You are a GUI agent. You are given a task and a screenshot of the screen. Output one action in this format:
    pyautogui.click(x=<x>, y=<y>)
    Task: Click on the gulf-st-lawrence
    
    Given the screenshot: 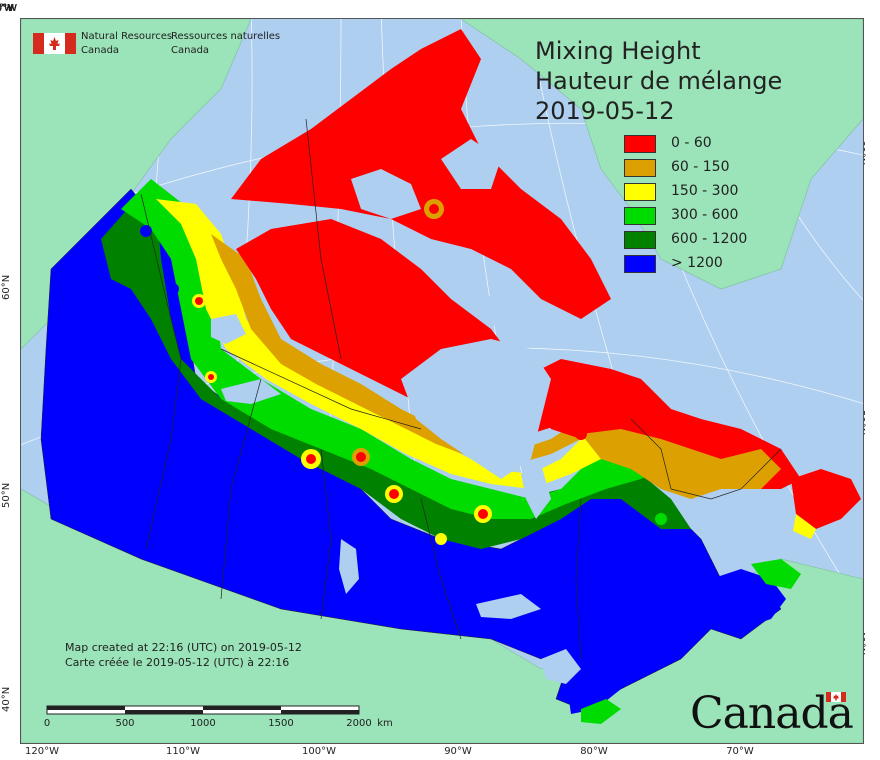 What is the action you would take?
    pyautogui.click(x=756, y=534)
    